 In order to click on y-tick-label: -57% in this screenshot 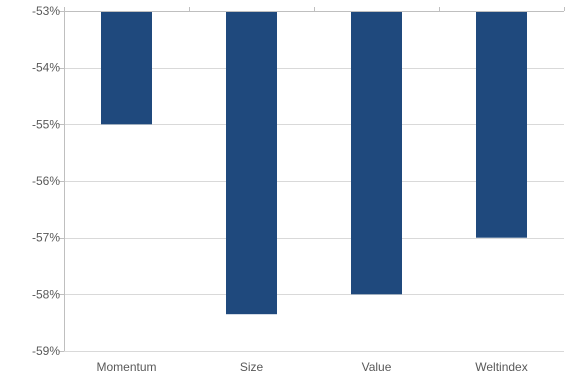, I will do `click(46, 238)`.